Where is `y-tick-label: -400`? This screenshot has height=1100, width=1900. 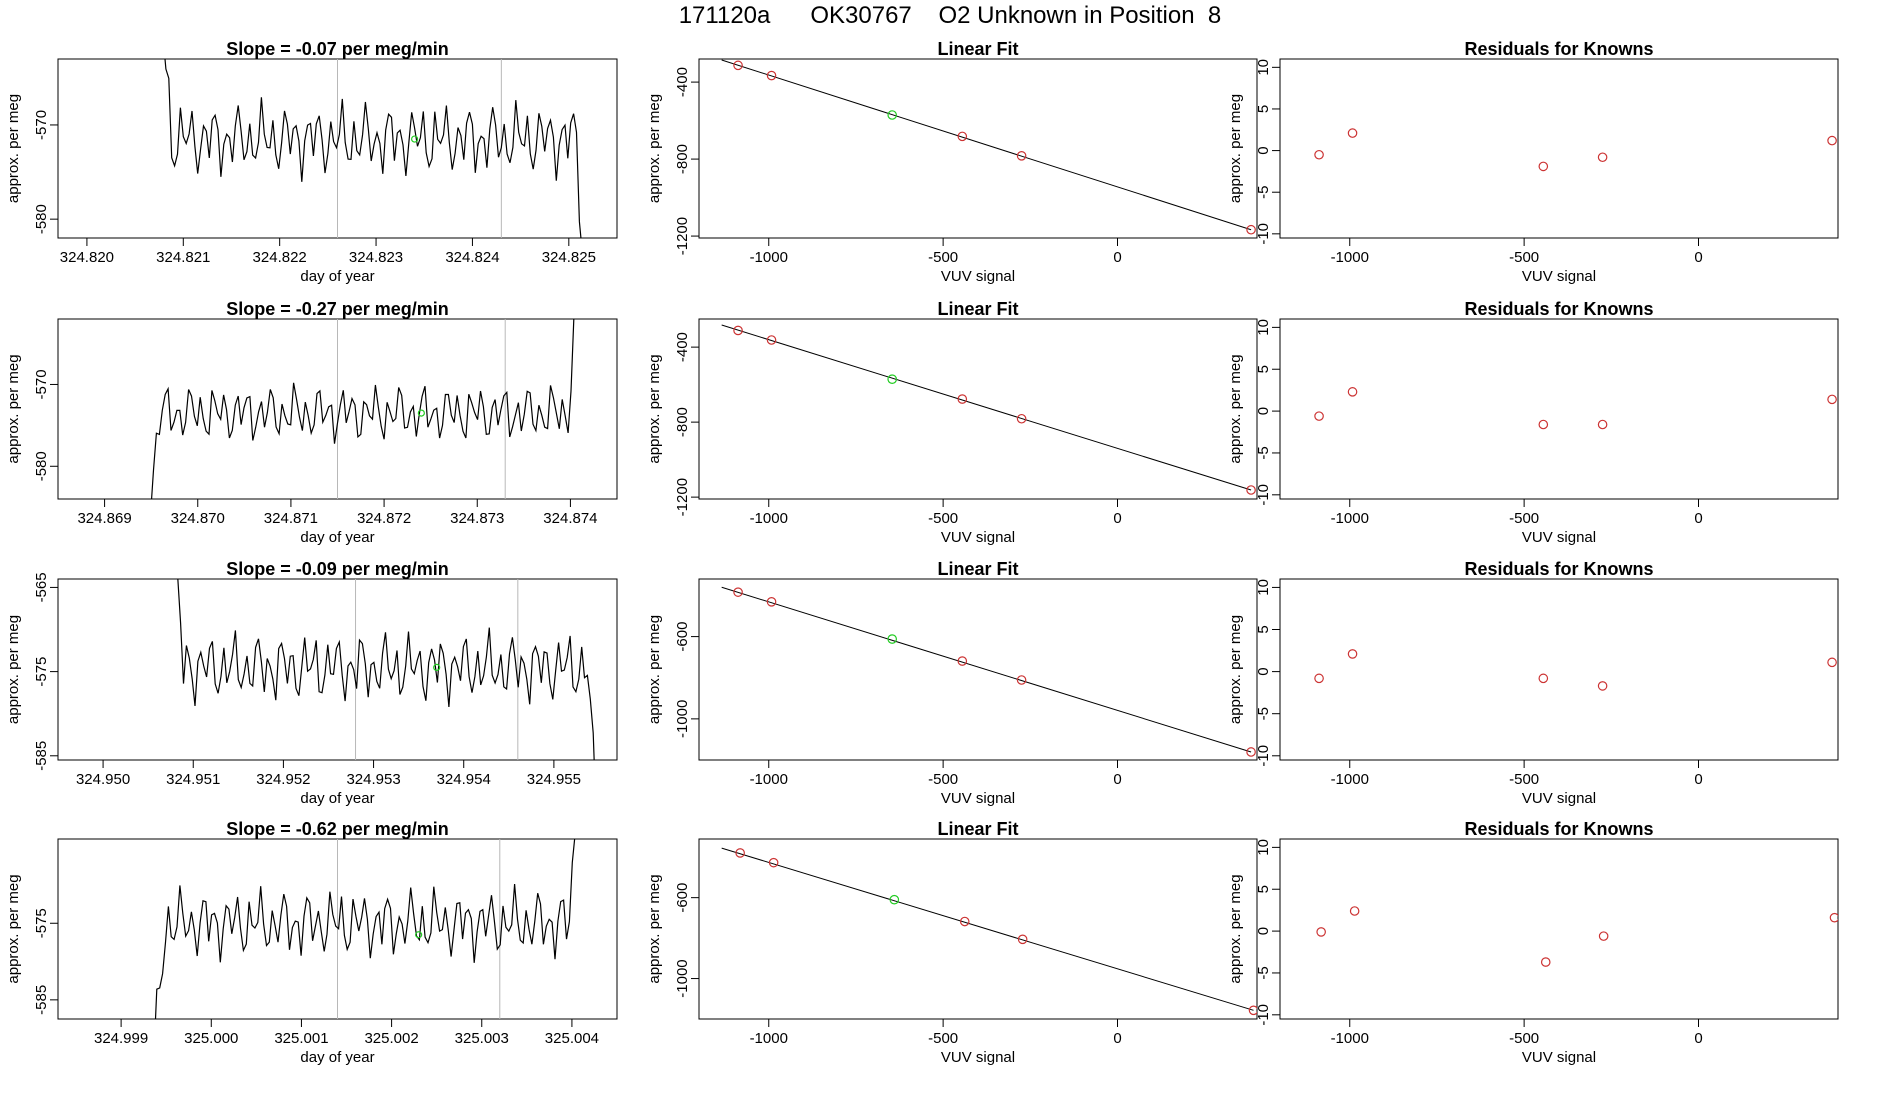
y-tick-label: -400 is located at coordinates (682, 82).